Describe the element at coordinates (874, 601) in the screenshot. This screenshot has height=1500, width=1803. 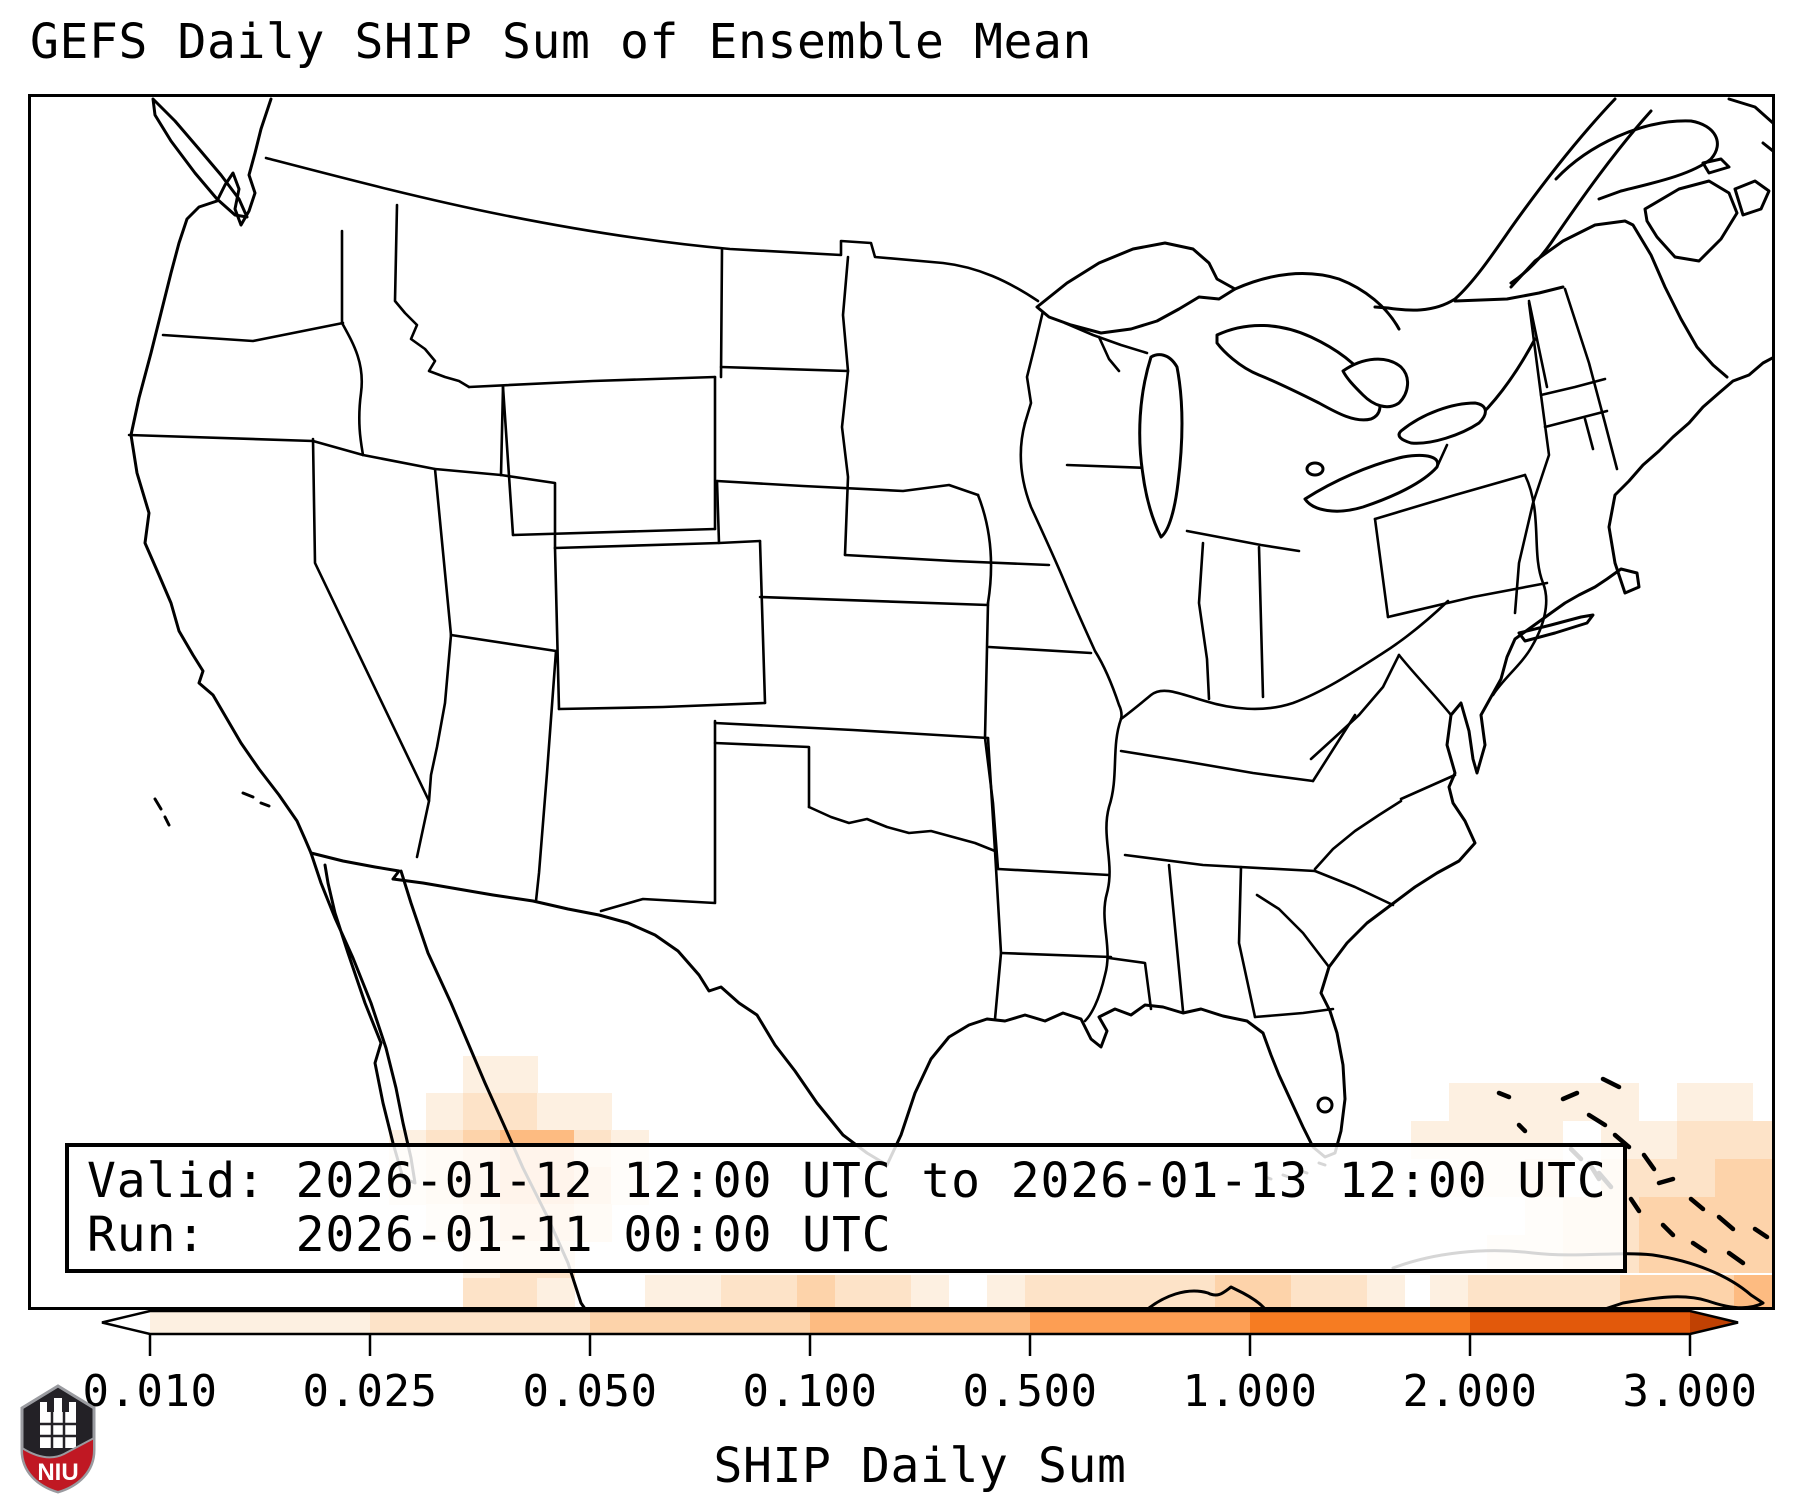
I see `ne-ks-border` at that location.